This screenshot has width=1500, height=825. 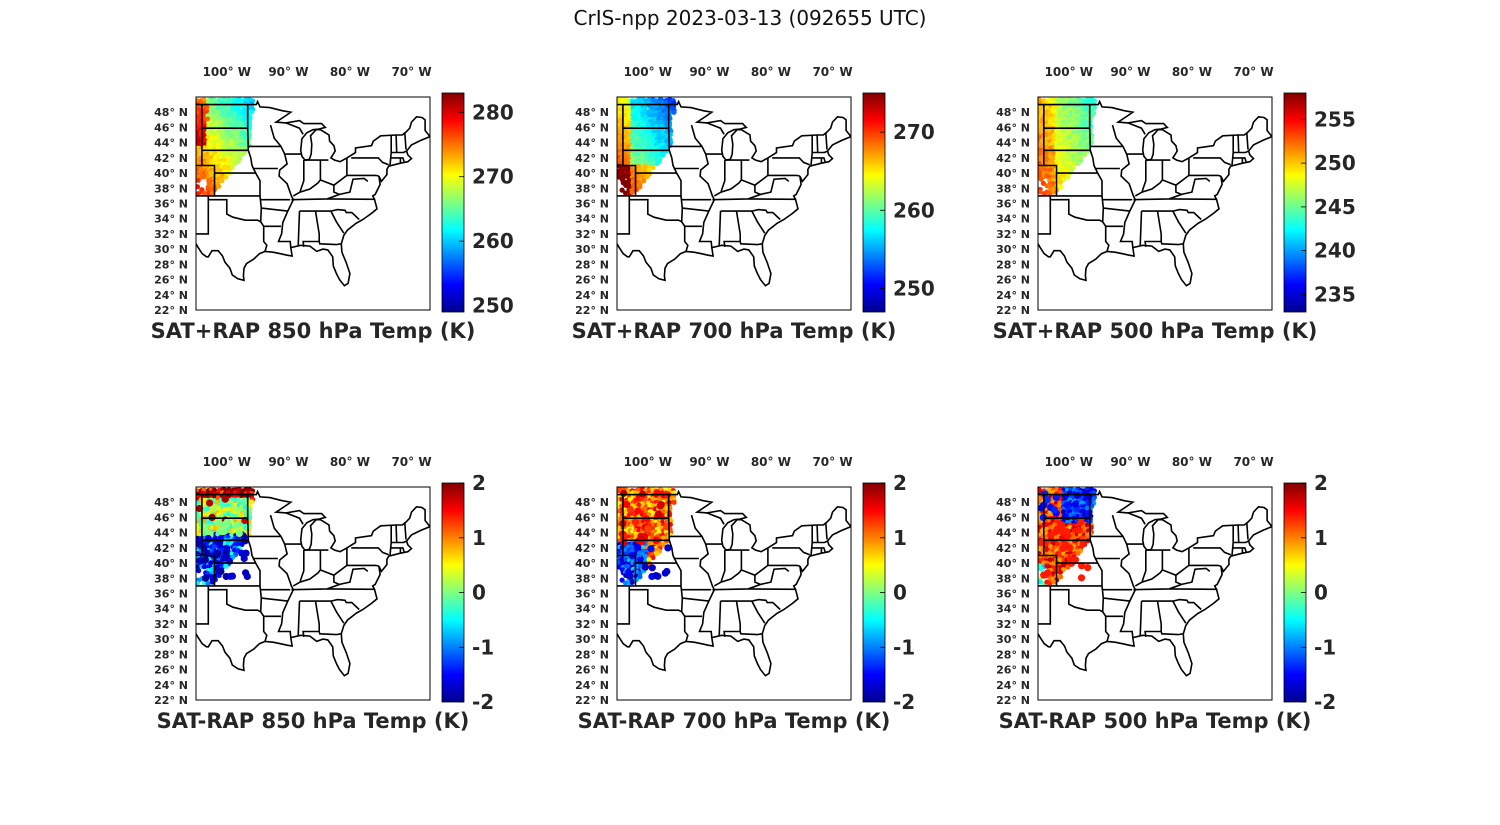 I want to click on colorbar-tick-label: 2, so click(x=1321, y=483).